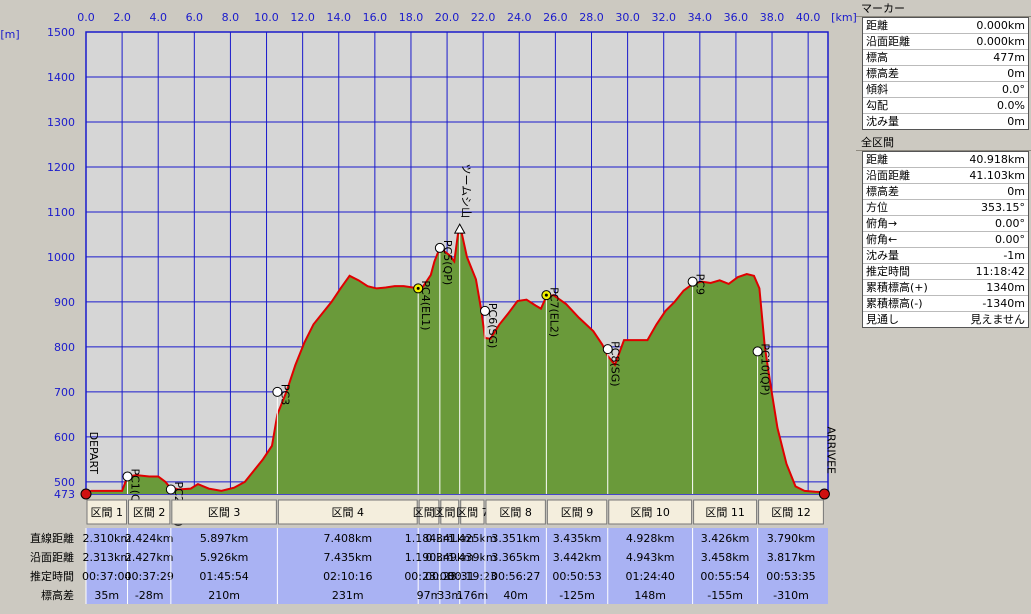 Image resolution: width=1031 pixels, height=614 pixels. Describe the element at coordinates (52, 576) in the screenshot. I see `table-row-label: 推定時間` at that location.